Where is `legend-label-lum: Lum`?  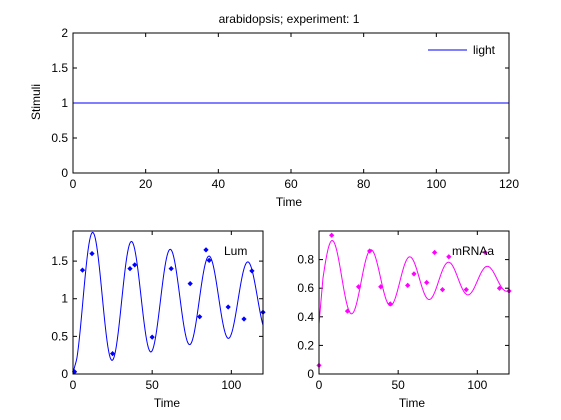 legend-label-lum: Lum is located at coordinates (235, 251).